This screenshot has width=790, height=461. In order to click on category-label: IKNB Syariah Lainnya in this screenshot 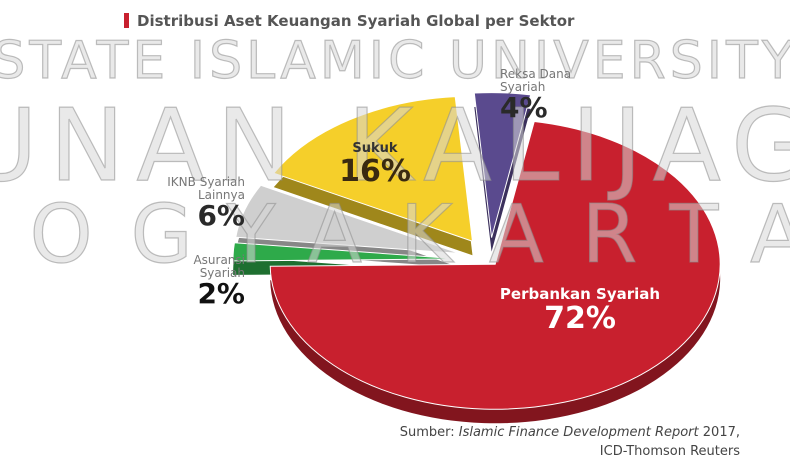, I will do `click(206, 188)`.